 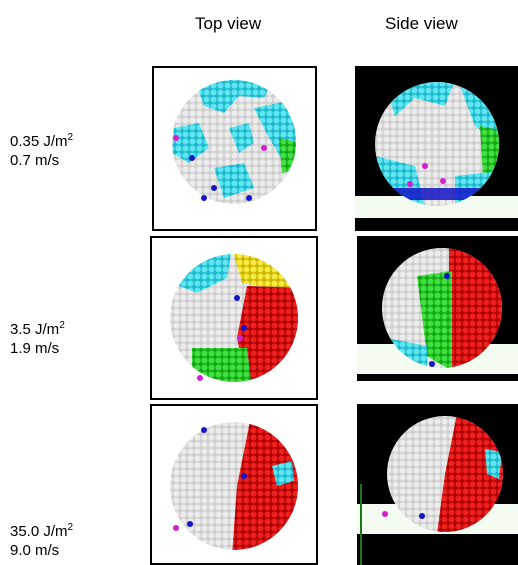 I want to click on velocity-value: 0.7 m/s, so click(x=35, y=160).